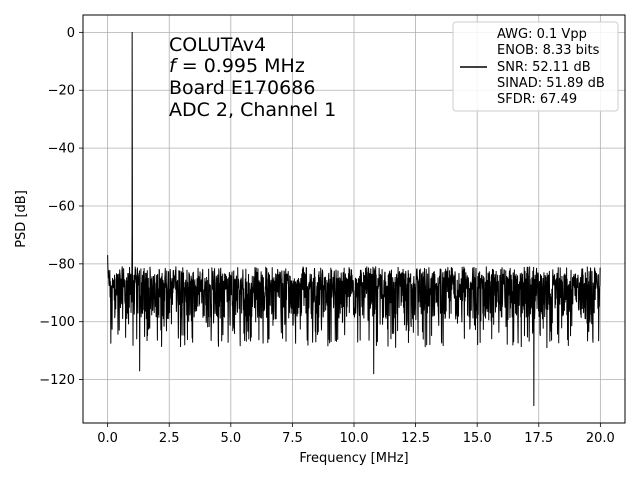  What do you see at coordinates (548, 50) in the screenshot?
I see `legend-line-2: ENOB: 8.33 bits` at bounding box center [548, 50].